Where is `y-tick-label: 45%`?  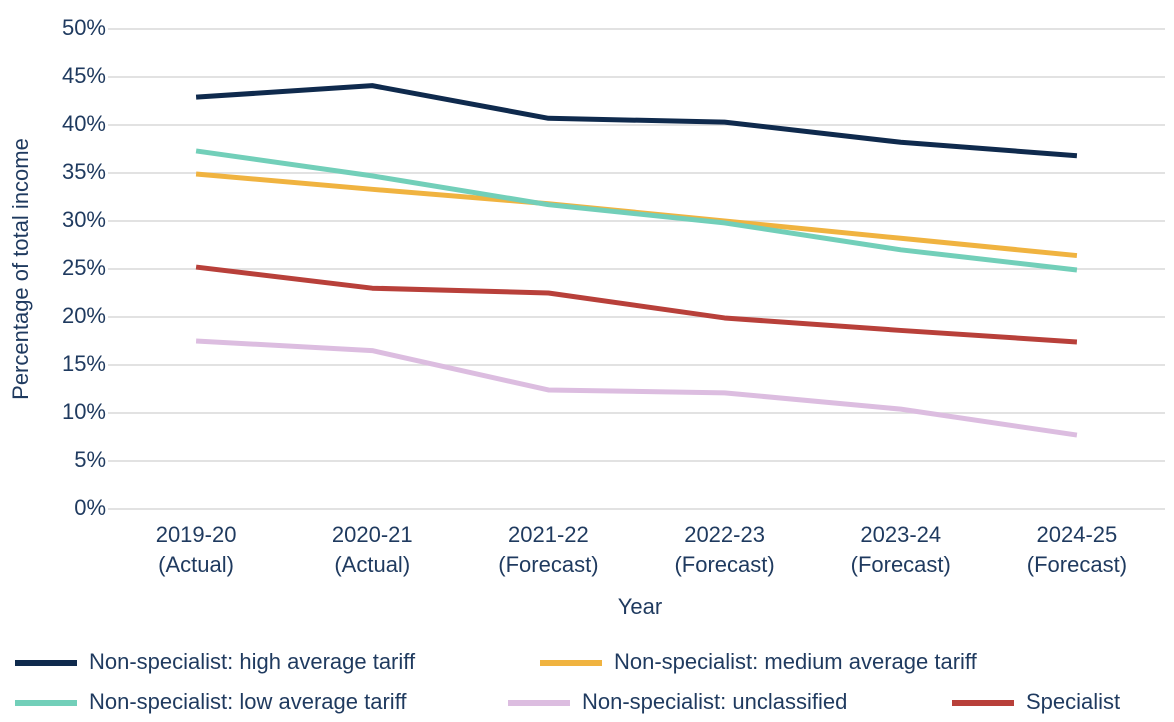
y-tick-label: 45% is located at coordinates (84, 75).